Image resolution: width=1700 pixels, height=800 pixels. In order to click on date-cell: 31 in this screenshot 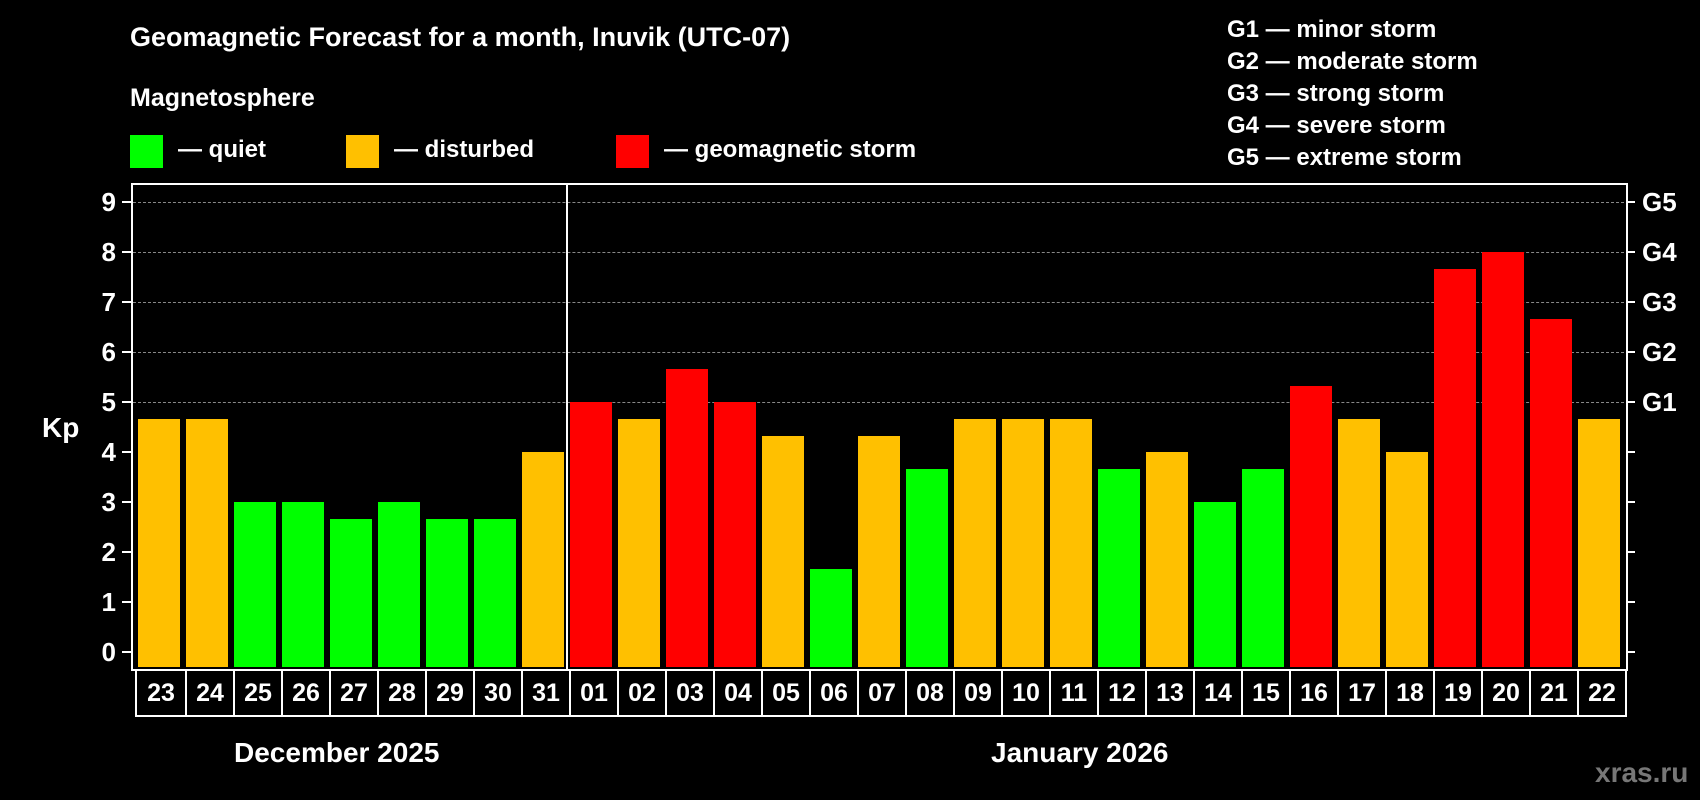, I will do `click(545, 693)`.